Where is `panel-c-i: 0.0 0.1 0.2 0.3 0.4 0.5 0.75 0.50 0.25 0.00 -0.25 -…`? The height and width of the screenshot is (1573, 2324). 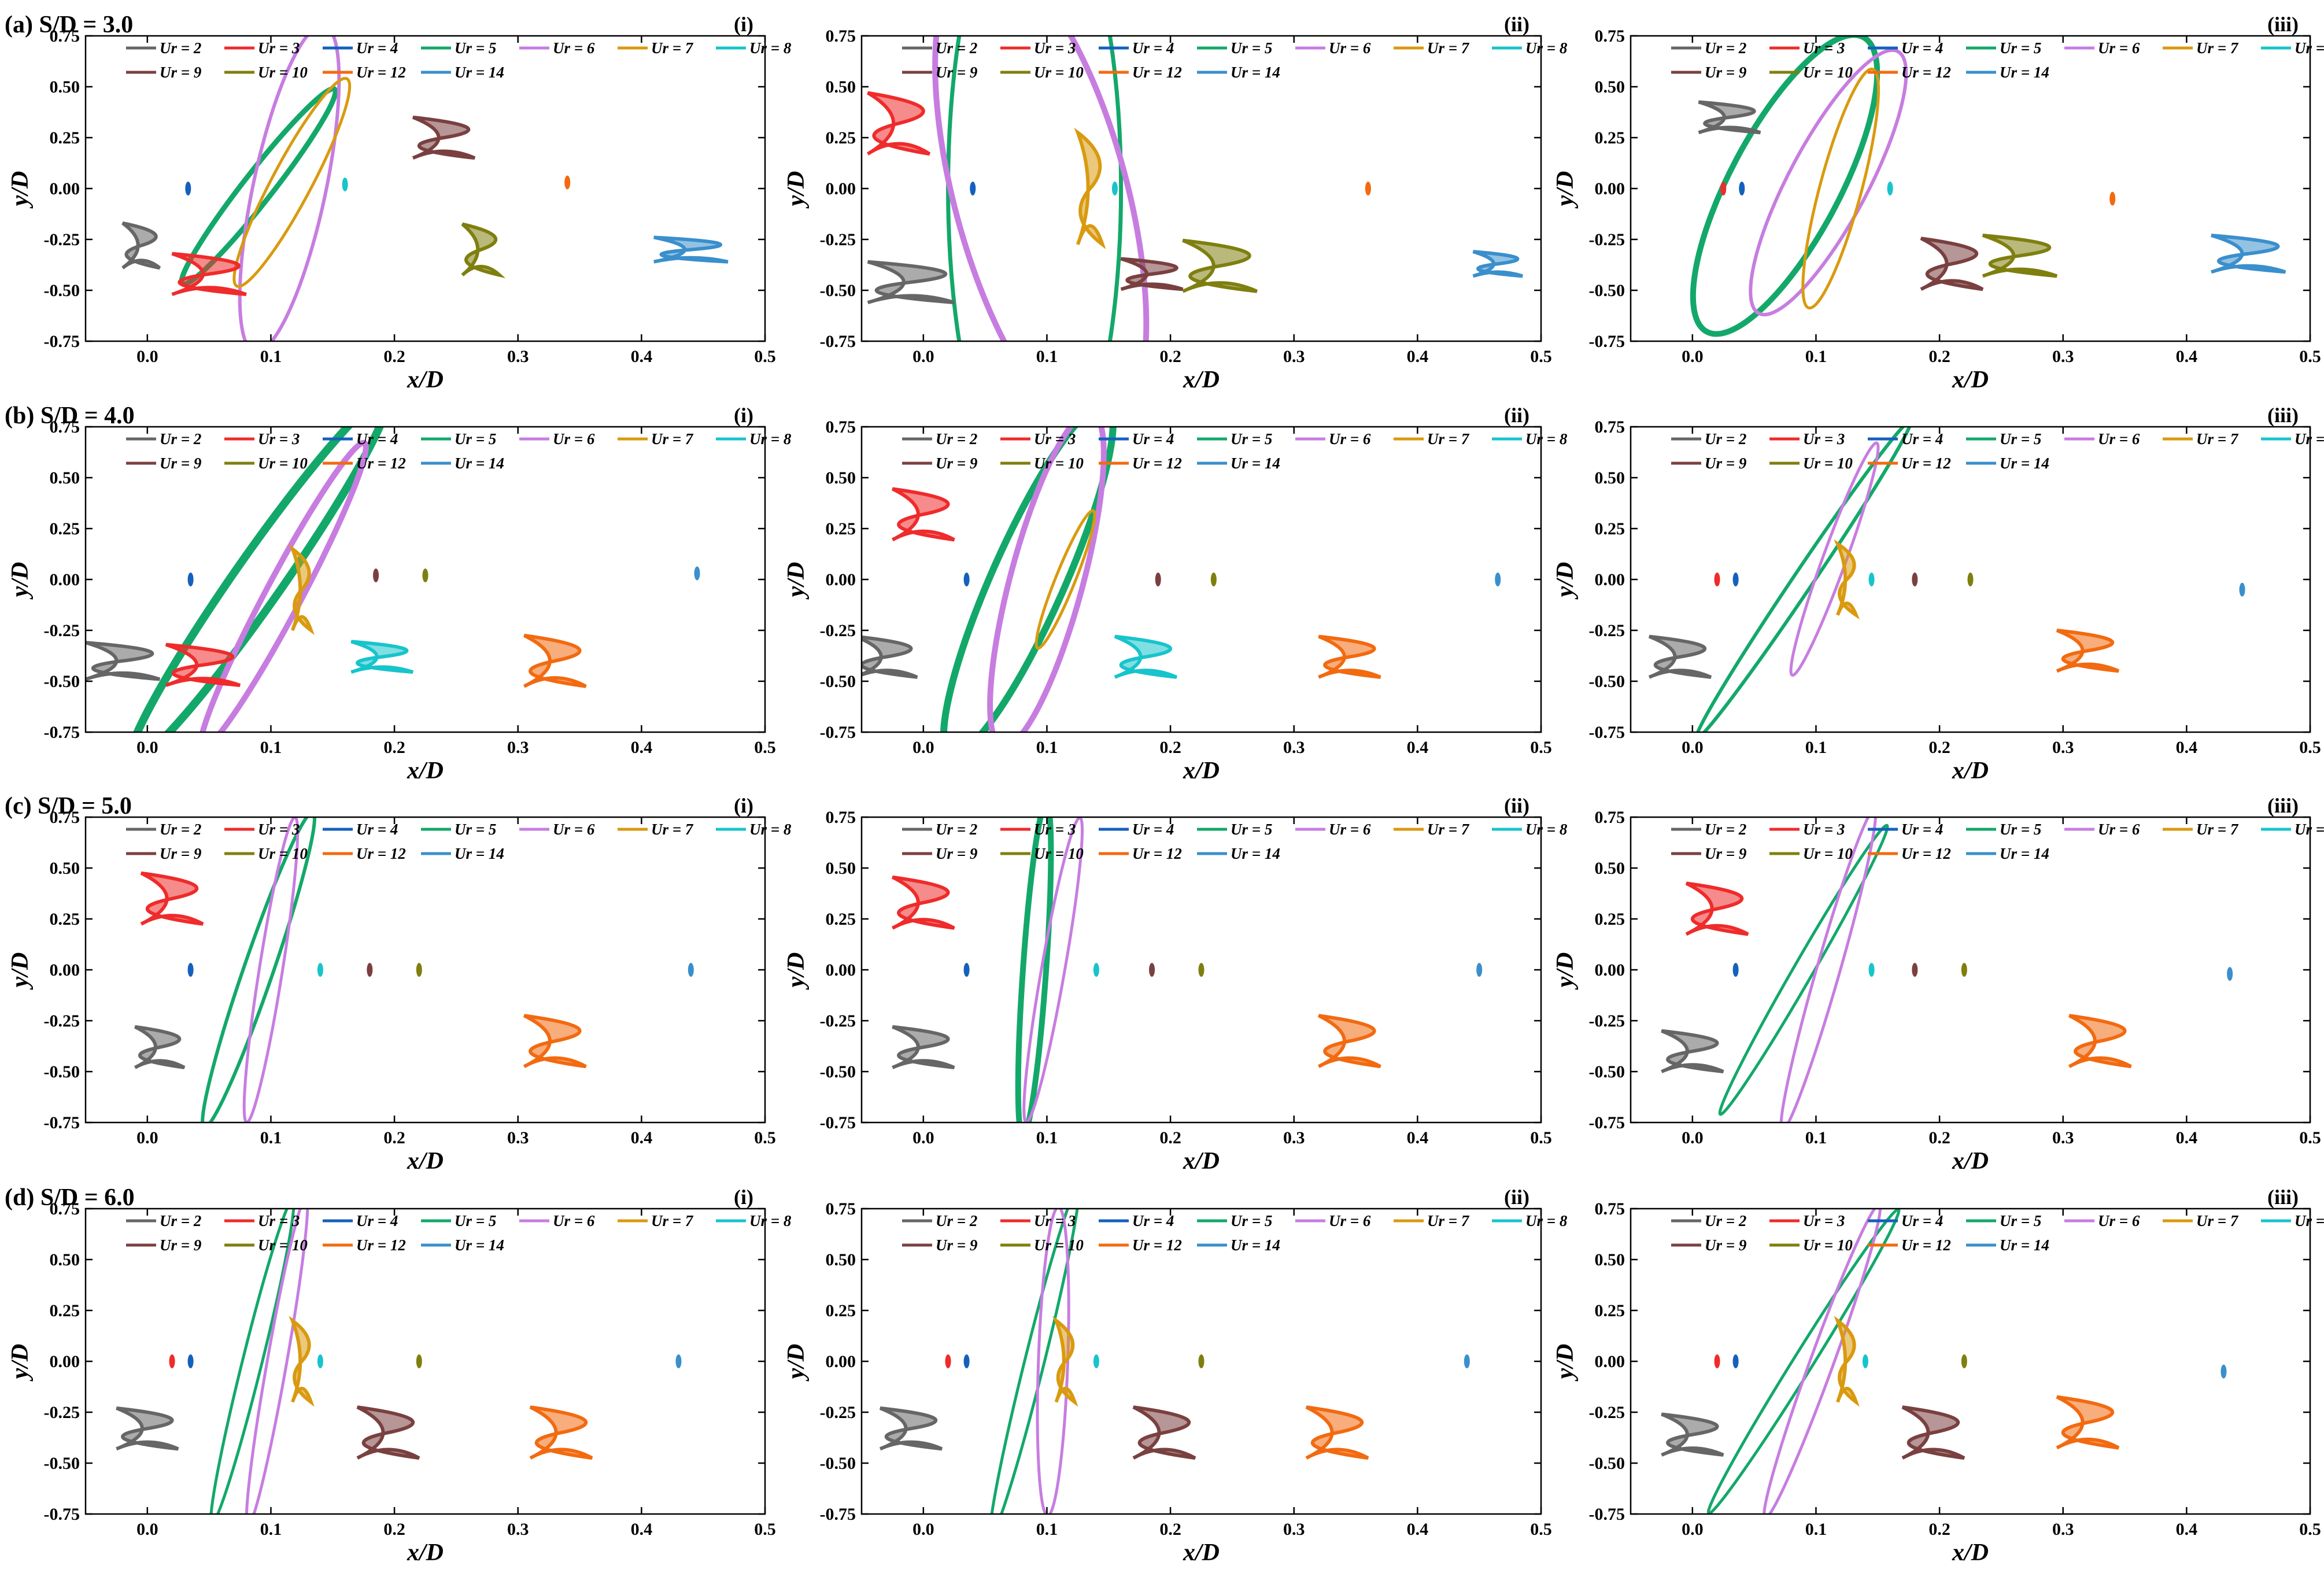
panel-c-i: 0.0 0.1 0.2 0.3 0.4 0.5 0.75 0.50 0.25 0.00 -0.25 -… is located at coordinates (398, 984).